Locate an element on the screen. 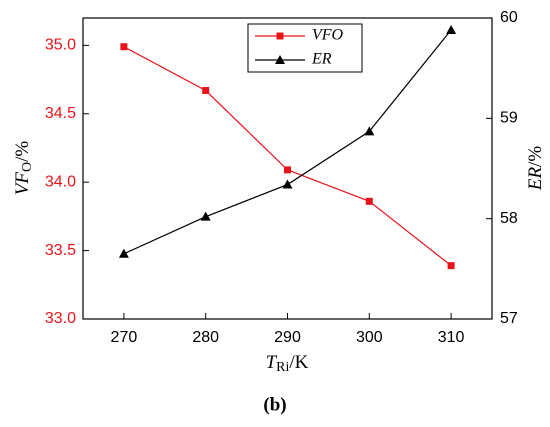 The width and height of the screenshot is (550, 427). x-axis-label: TRi/K is located at coordinates (287, 363).